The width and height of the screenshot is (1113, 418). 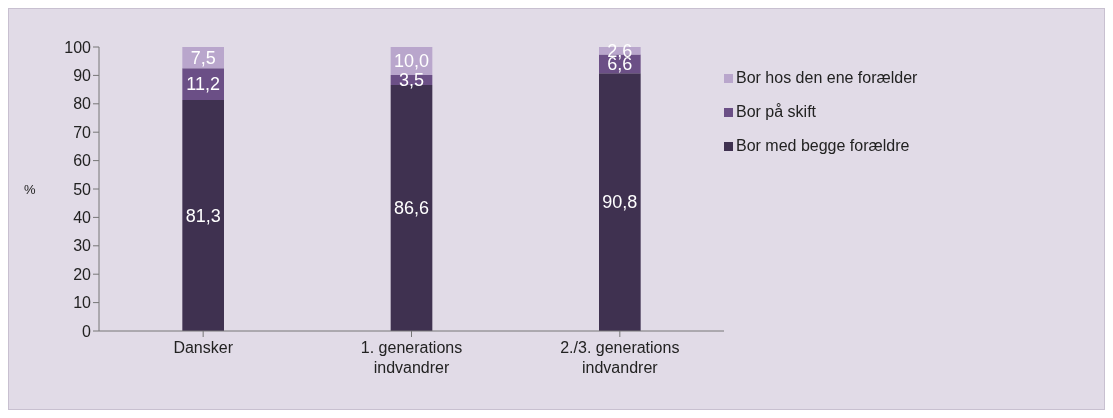 What do you see at coordinates (411, 357) in the screenshot?
I see `x-tick-label: 1. generations indvandrer` at bounding box center [411, 357].